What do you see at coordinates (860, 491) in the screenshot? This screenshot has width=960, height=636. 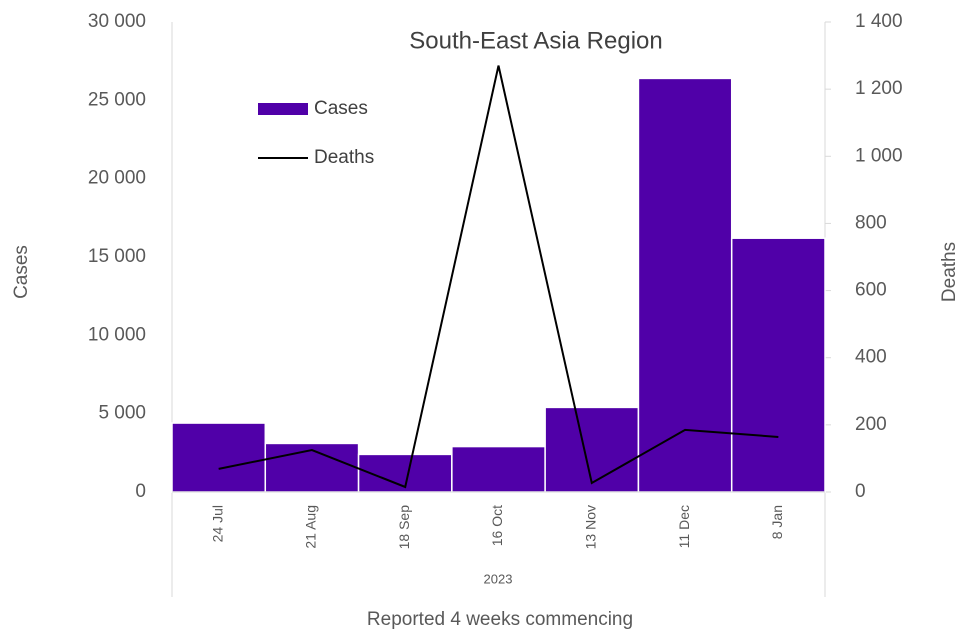 I see `y2-tick-label: 0` at bounding box center [860, 491].